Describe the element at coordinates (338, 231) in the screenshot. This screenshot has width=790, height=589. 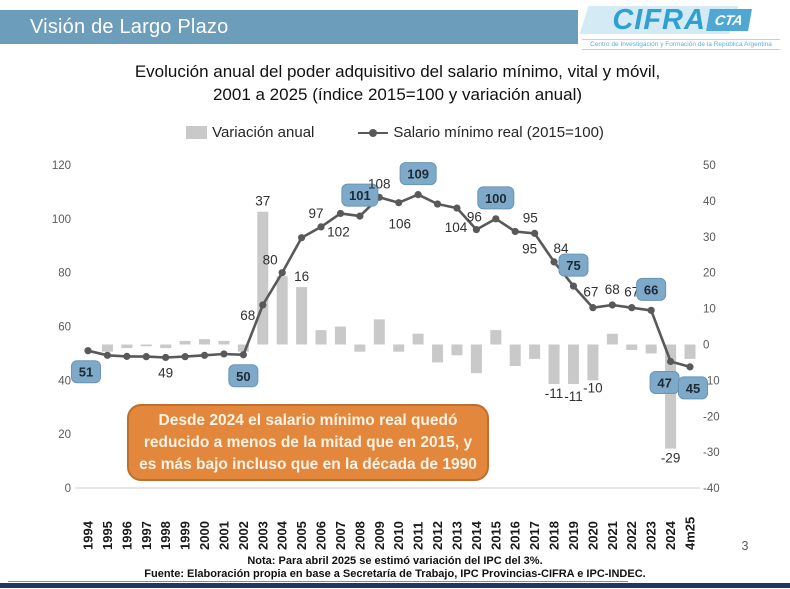
I see `svg-text: 102` at that location.